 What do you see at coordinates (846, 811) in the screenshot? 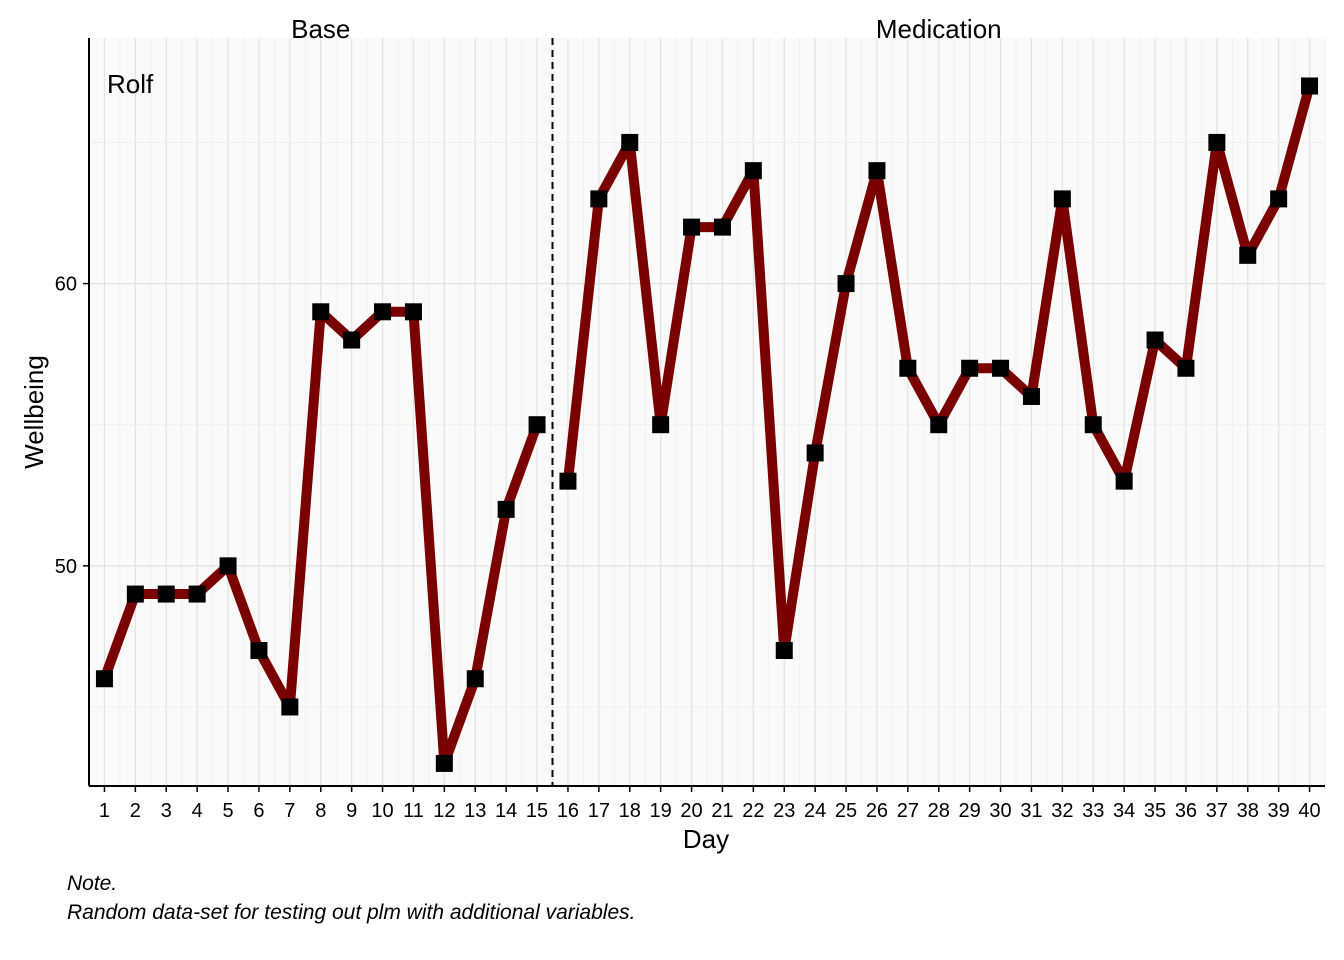
I see `x-tick-label: 25` at bounding box center [846, 811].